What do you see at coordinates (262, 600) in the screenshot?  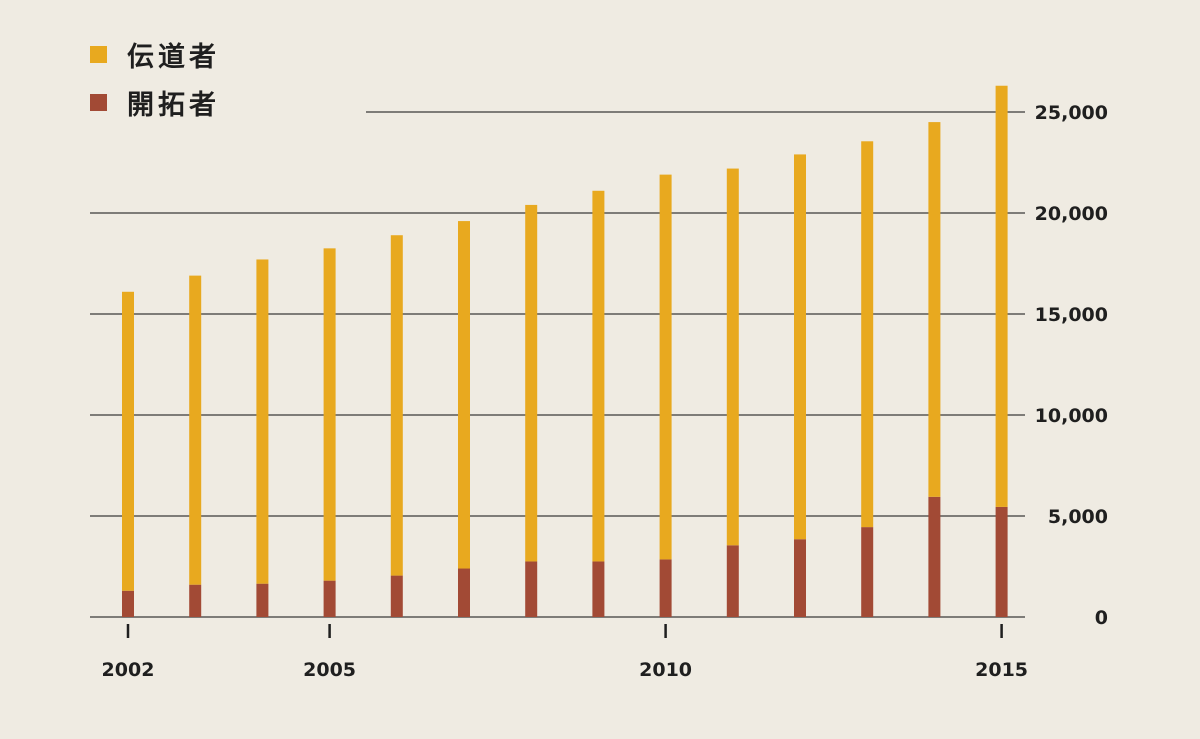 I see `bar-pioneers-2004` at bounding box center [262, 600].